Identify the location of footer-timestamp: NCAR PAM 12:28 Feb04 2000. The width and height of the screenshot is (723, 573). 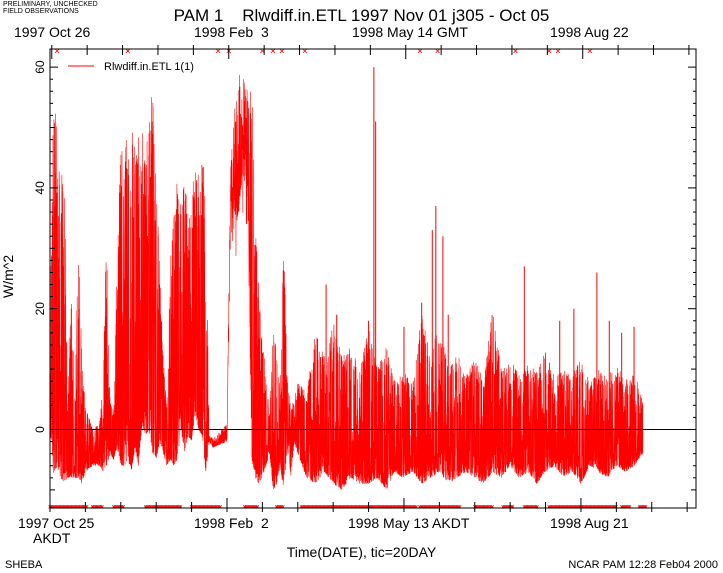
(643, 565).